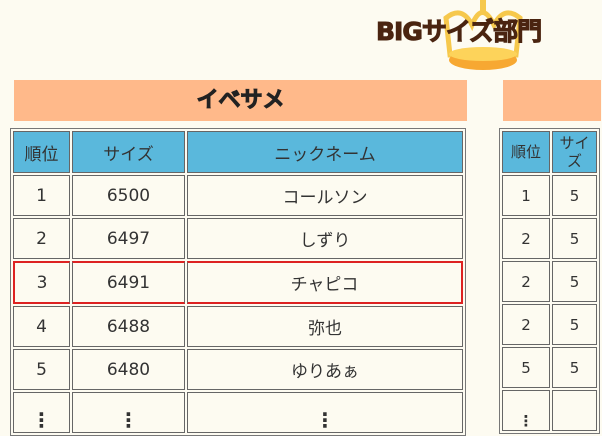  I want to click on table-row-more: ⋮ ⋮ ⋮, so click(238, 412).